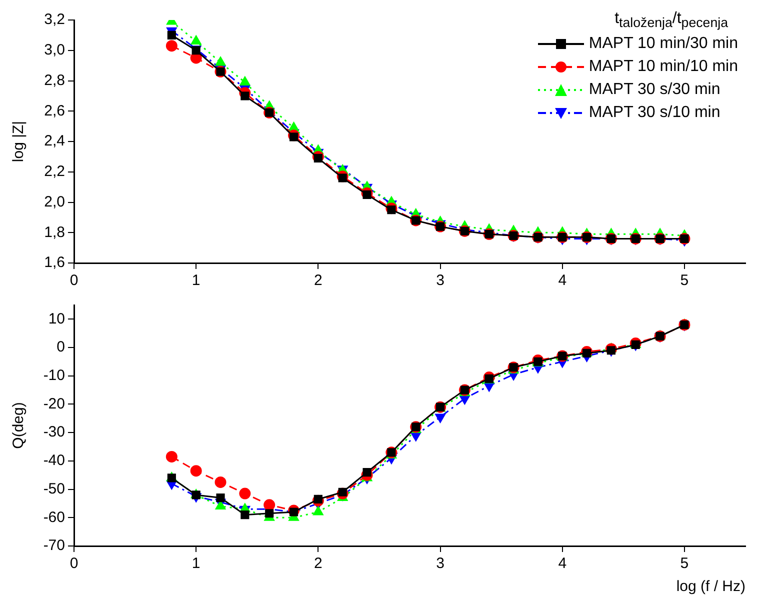 The height and width of the screenshot is (604, 760). What do you see at coordinates (54, 375) in the screenshot?
I see `y-tick-label: -10` at bounding box center [54, 375].